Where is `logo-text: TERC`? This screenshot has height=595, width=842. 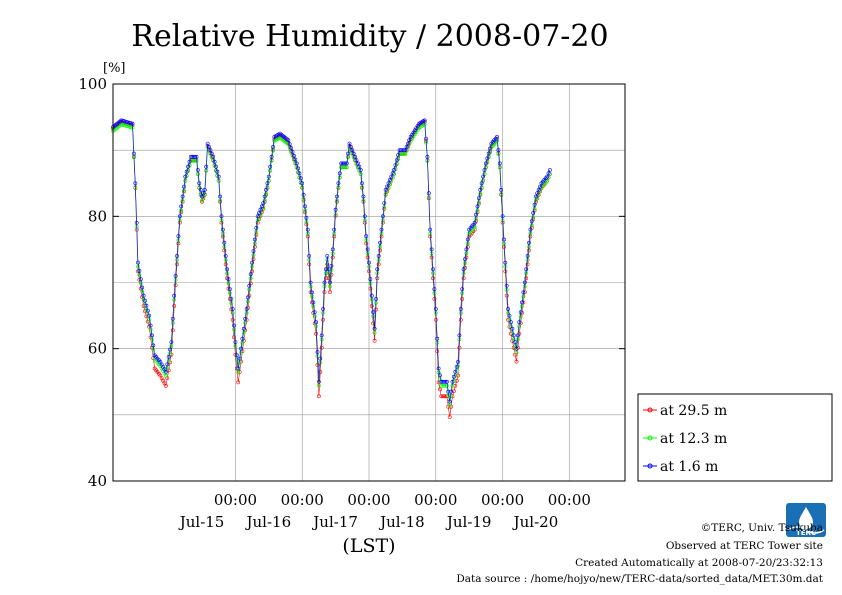
logo-text: TERC is located at coordinates (806, 533).